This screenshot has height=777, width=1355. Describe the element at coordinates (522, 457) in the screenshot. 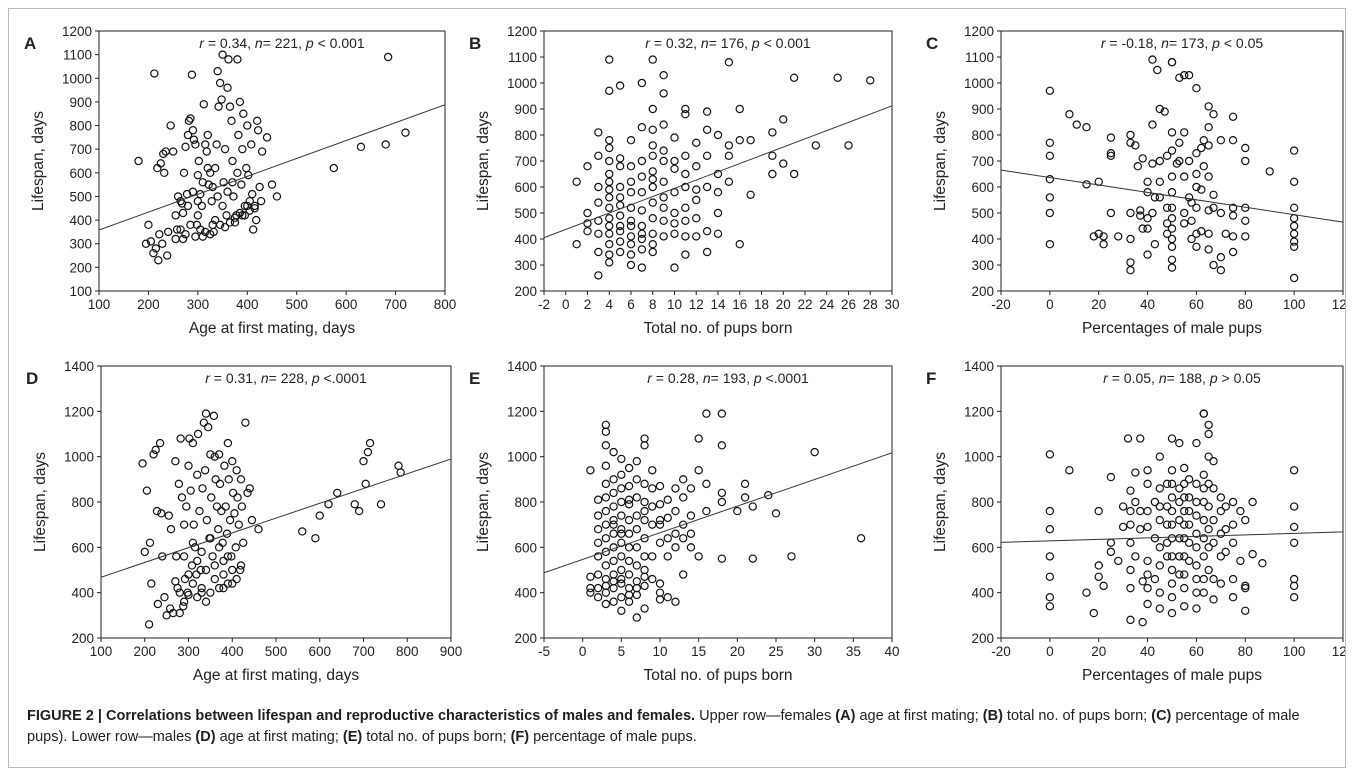

I see `y-tick-label: 1000` at that location.